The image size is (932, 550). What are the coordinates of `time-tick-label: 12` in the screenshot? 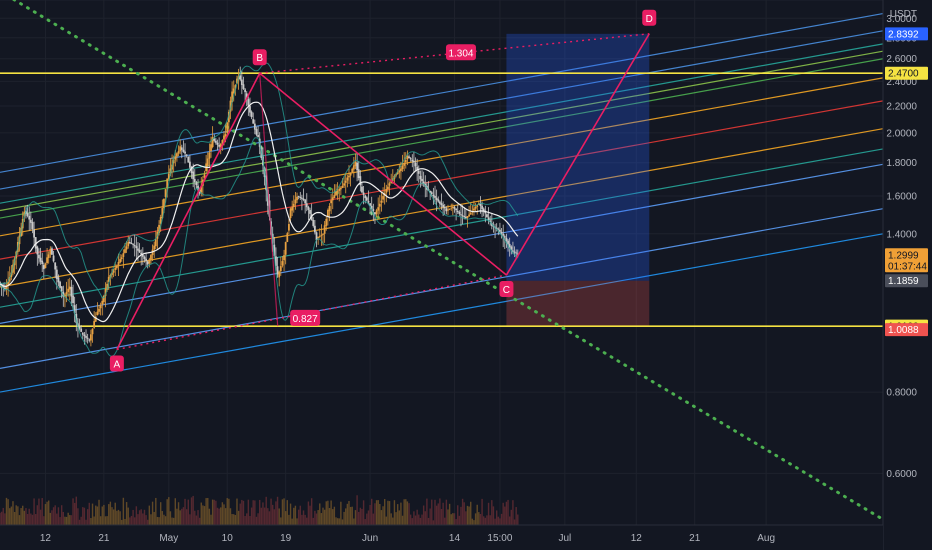 It's located at (46, 538).